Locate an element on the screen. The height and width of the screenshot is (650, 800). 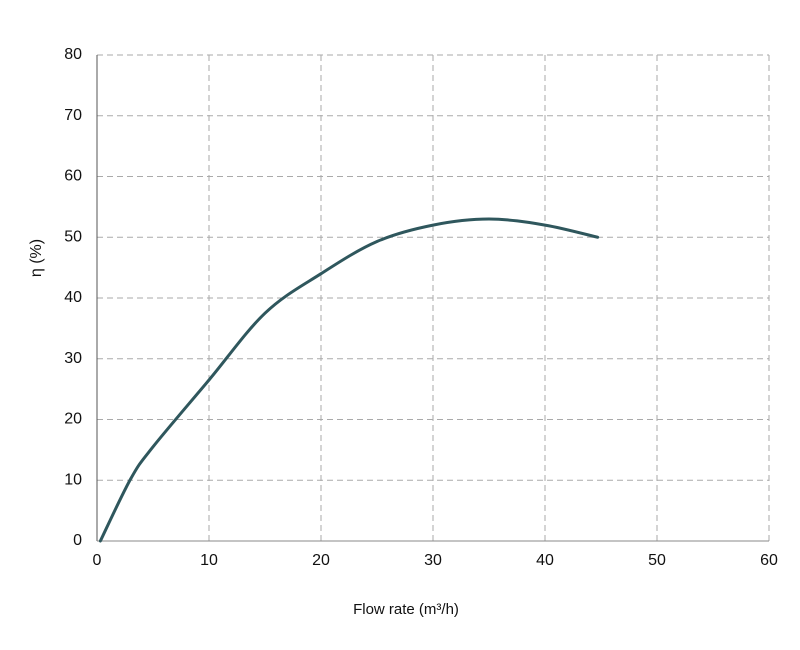
y-tick-label: 80 is located at coordinates (73, 54).